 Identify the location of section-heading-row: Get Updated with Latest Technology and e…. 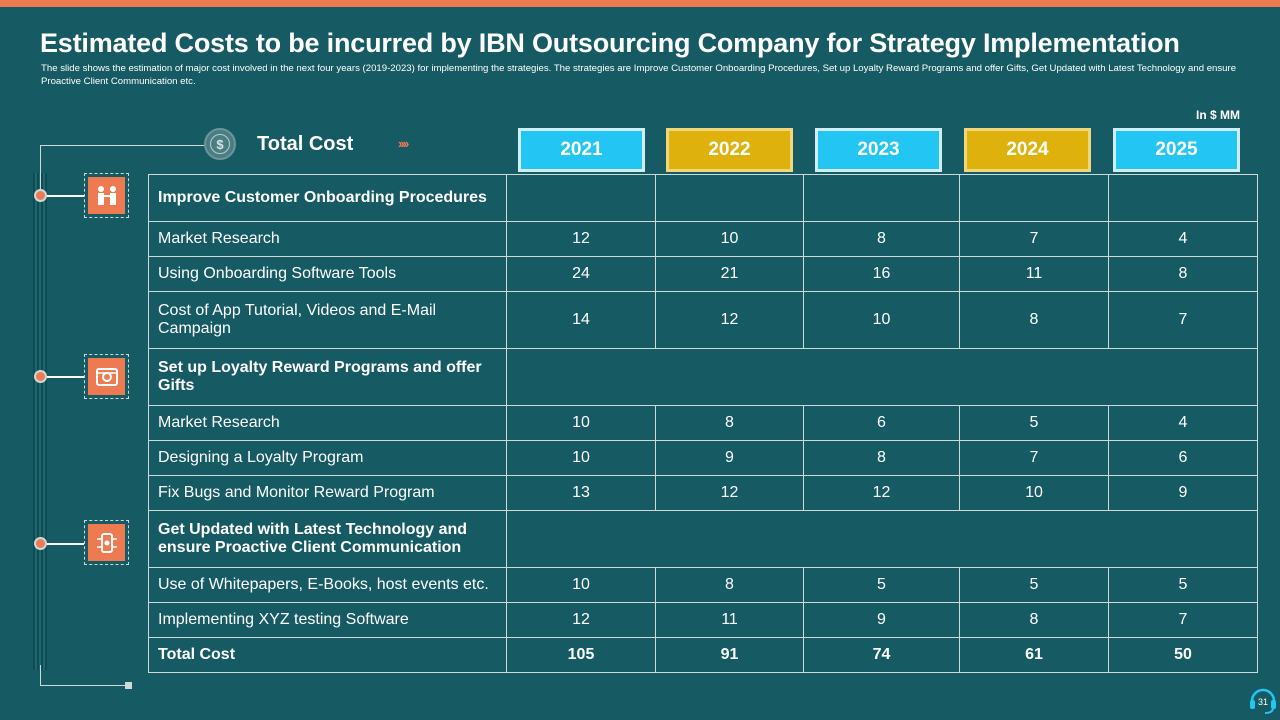
(703, 539).